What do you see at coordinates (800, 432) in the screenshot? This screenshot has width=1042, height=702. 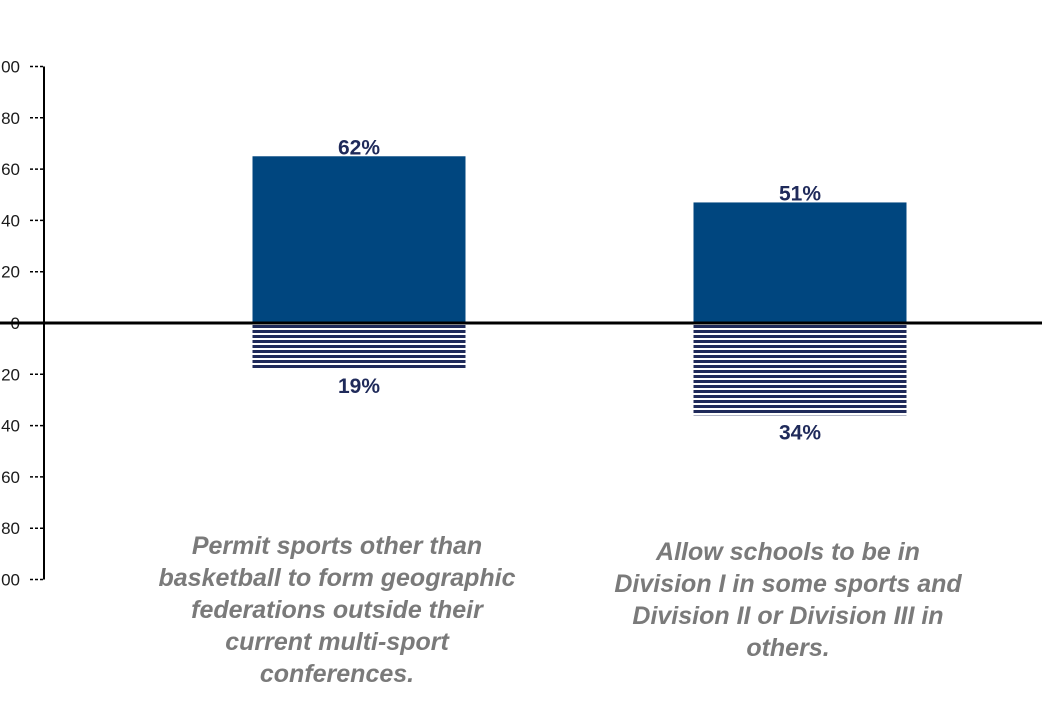 I see `negative-value-label-2: 34%` at bounding box center [800, 432].